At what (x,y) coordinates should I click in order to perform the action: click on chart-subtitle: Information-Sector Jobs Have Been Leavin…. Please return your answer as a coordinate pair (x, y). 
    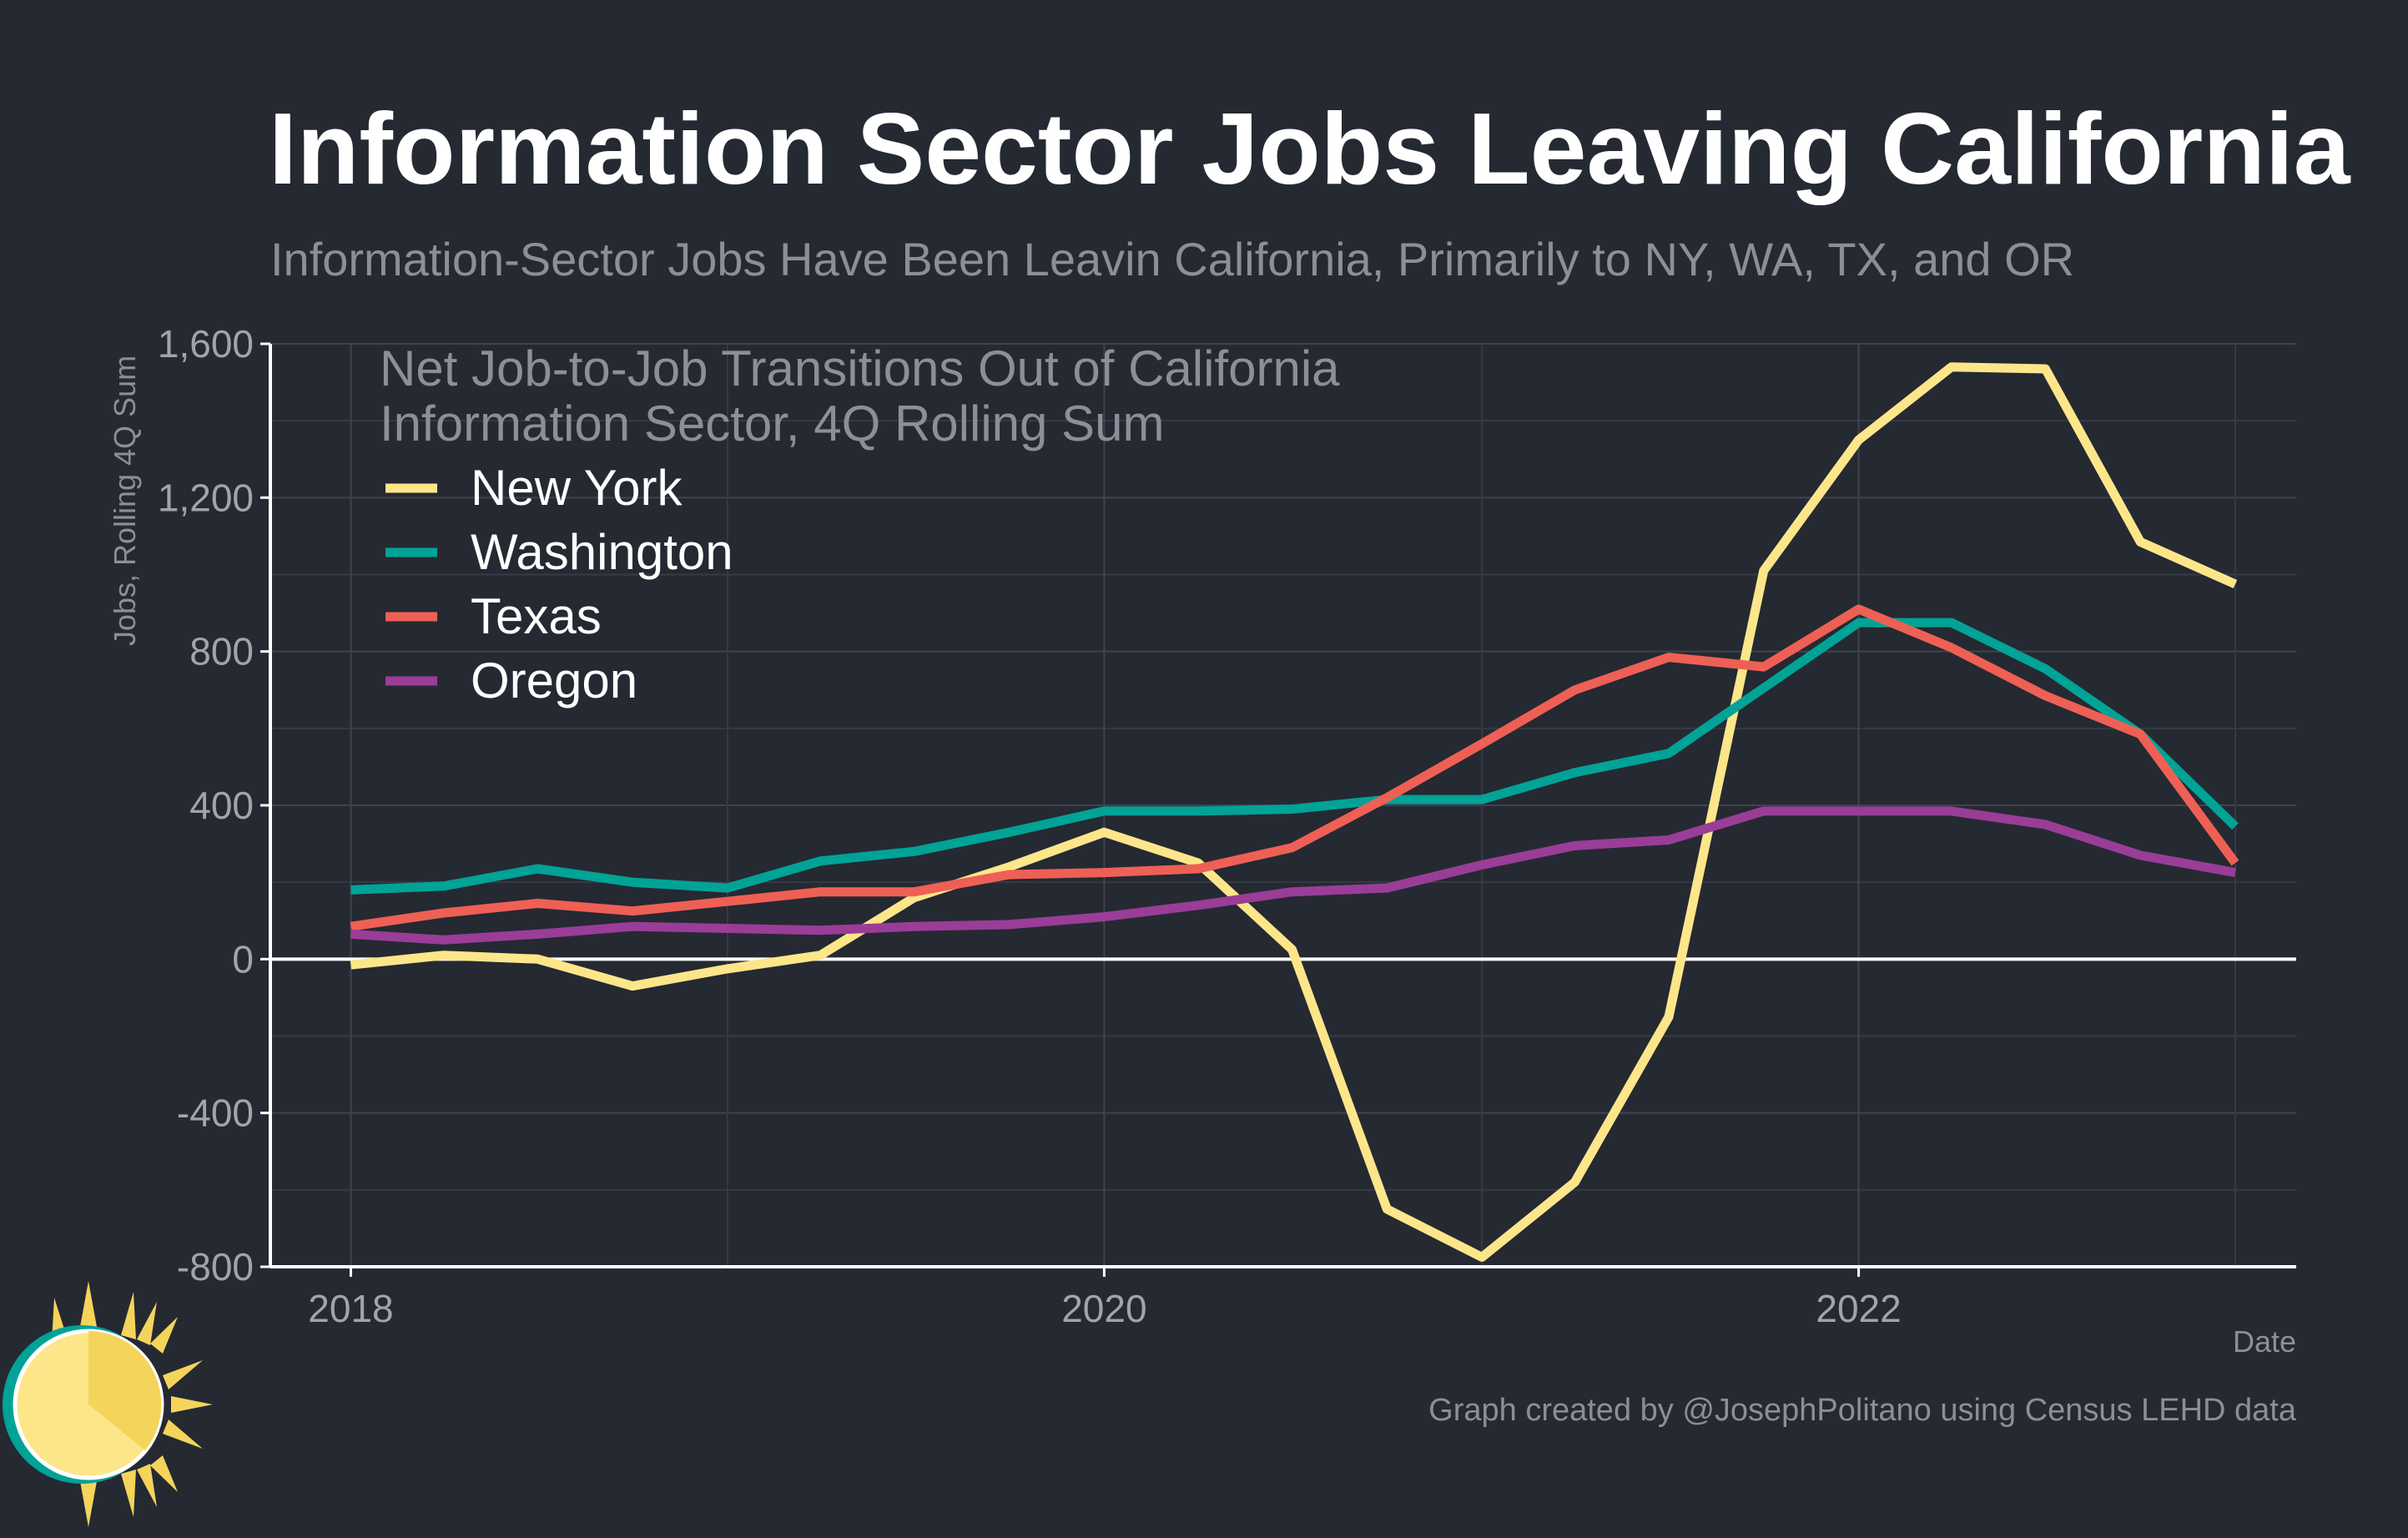
    Looking at the image, I should click on (1172, 259).